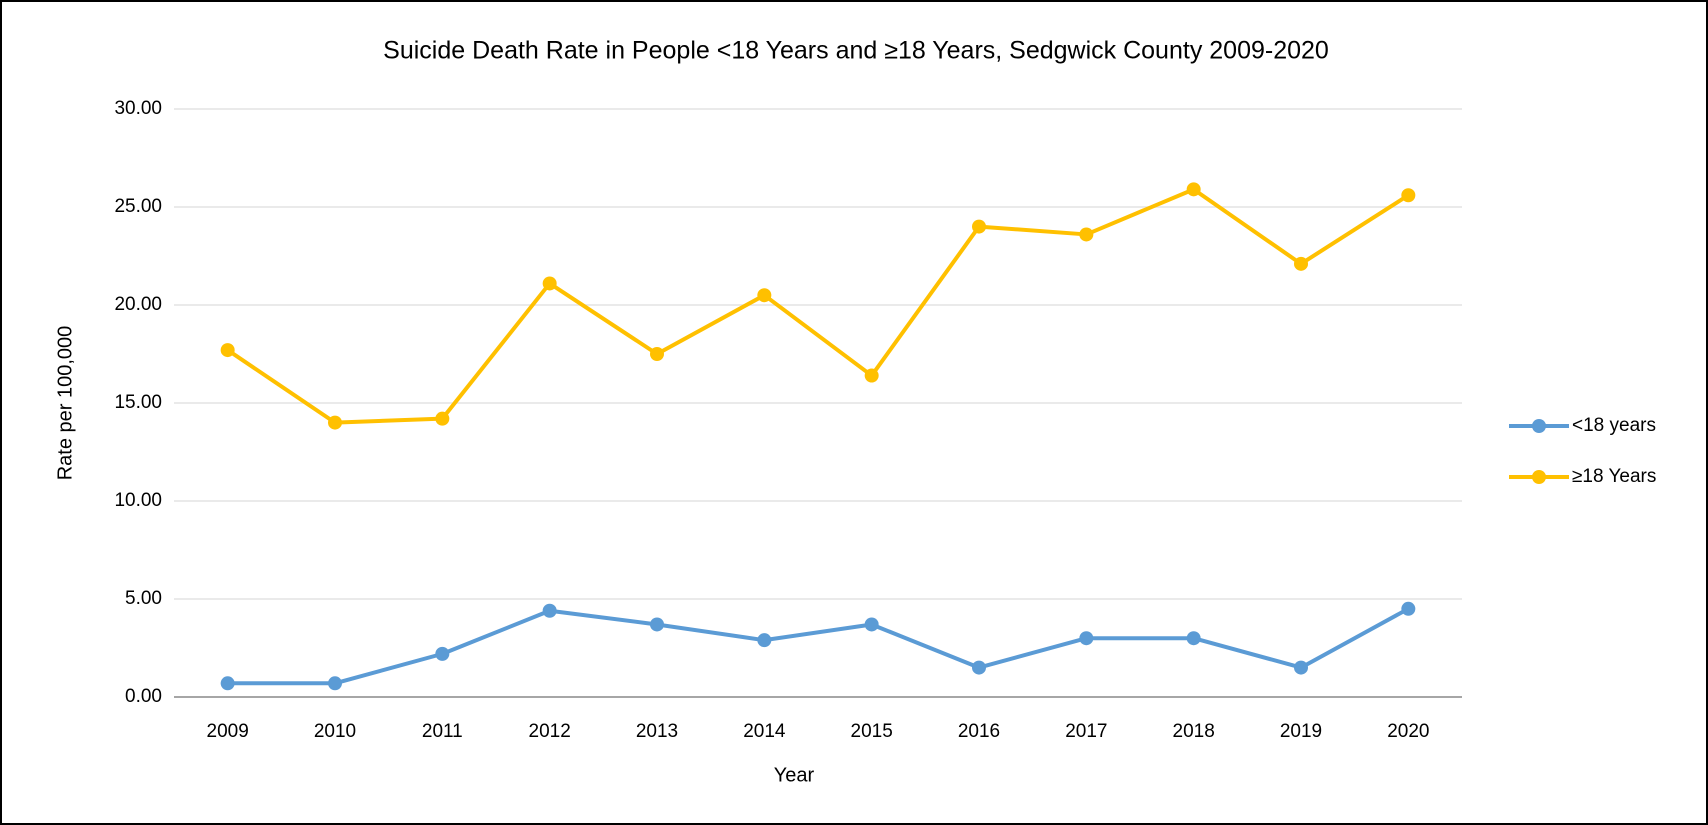 This screenshot has width=1708, height=825. Describe the element at coordinates (794, 775) in the screenshot. I see `x-axis-title: Year` at that location.